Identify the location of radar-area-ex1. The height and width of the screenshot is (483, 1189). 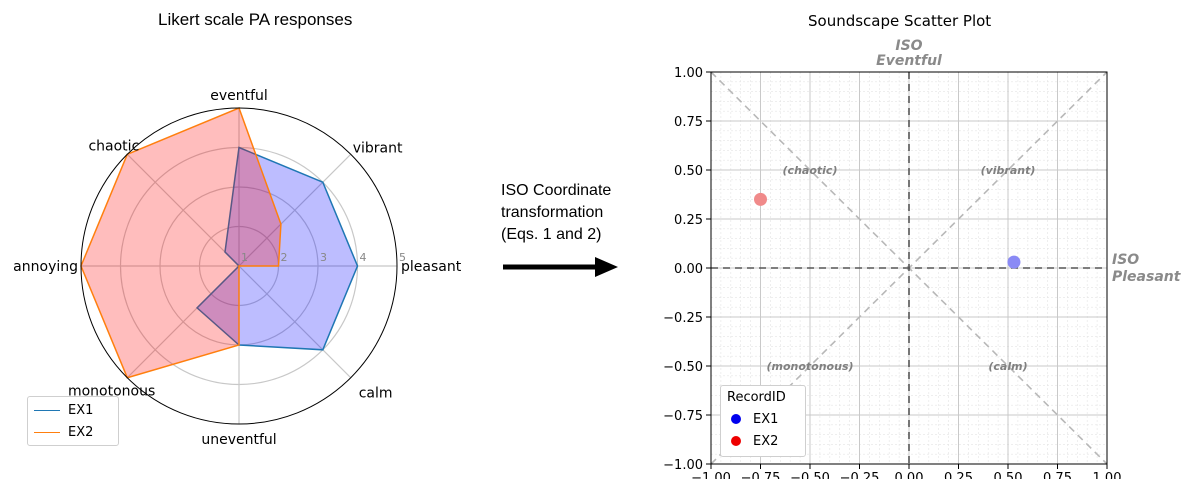
(277, 248).